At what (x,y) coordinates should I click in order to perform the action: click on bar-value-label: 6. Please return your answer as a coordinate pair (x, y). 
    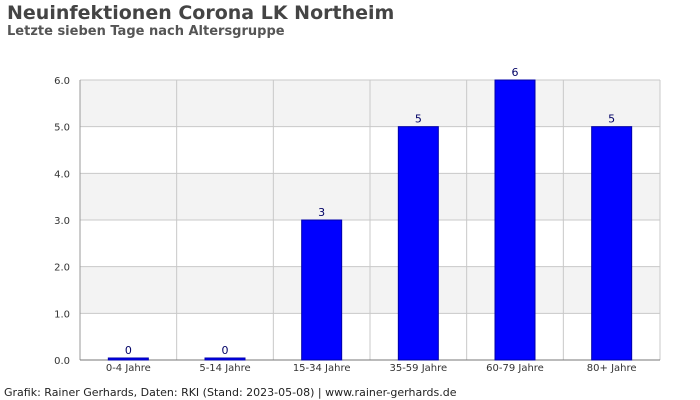
    Looking at the image, I should click on (515, 72).